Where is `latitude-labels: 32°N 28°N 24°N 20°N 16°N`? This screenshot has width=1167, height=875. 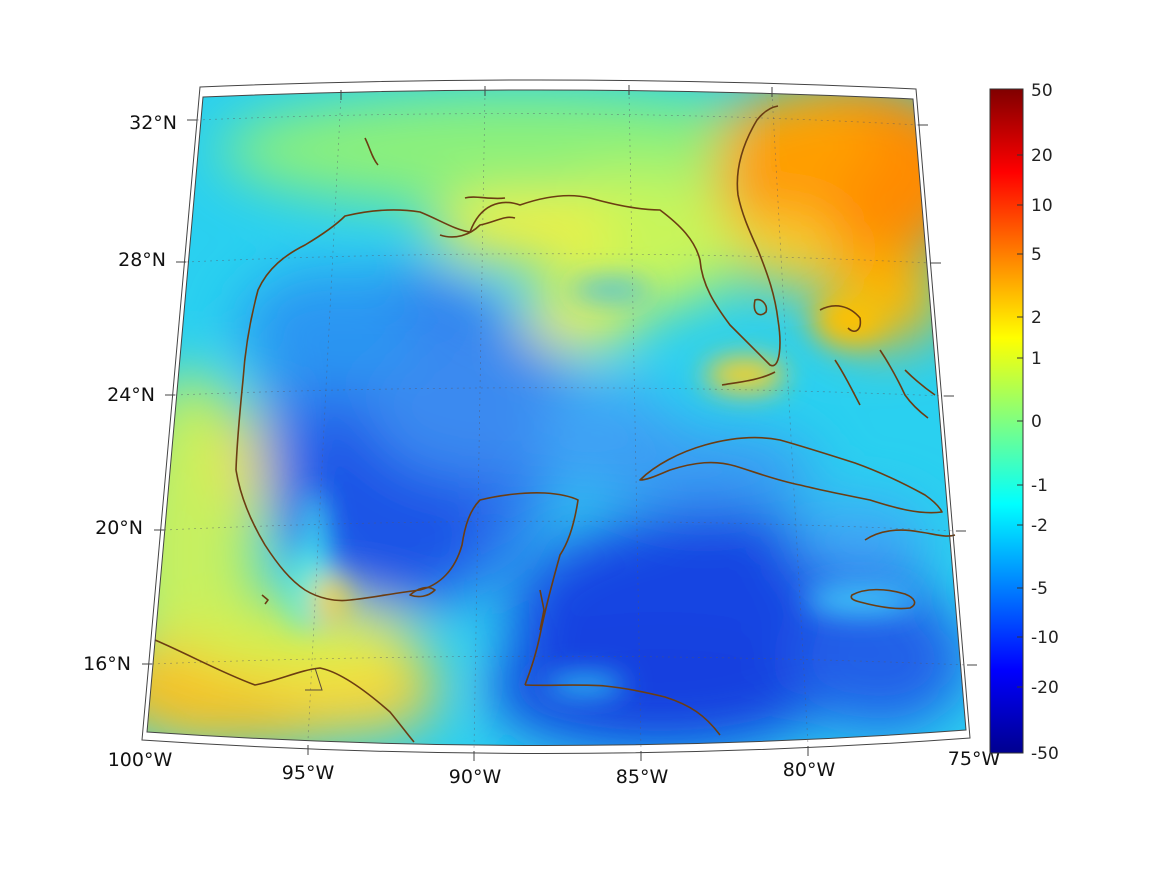
latitude-labels: 32°N 28°N 24°N 20°N 16°N is located at coordinates (130, 393).